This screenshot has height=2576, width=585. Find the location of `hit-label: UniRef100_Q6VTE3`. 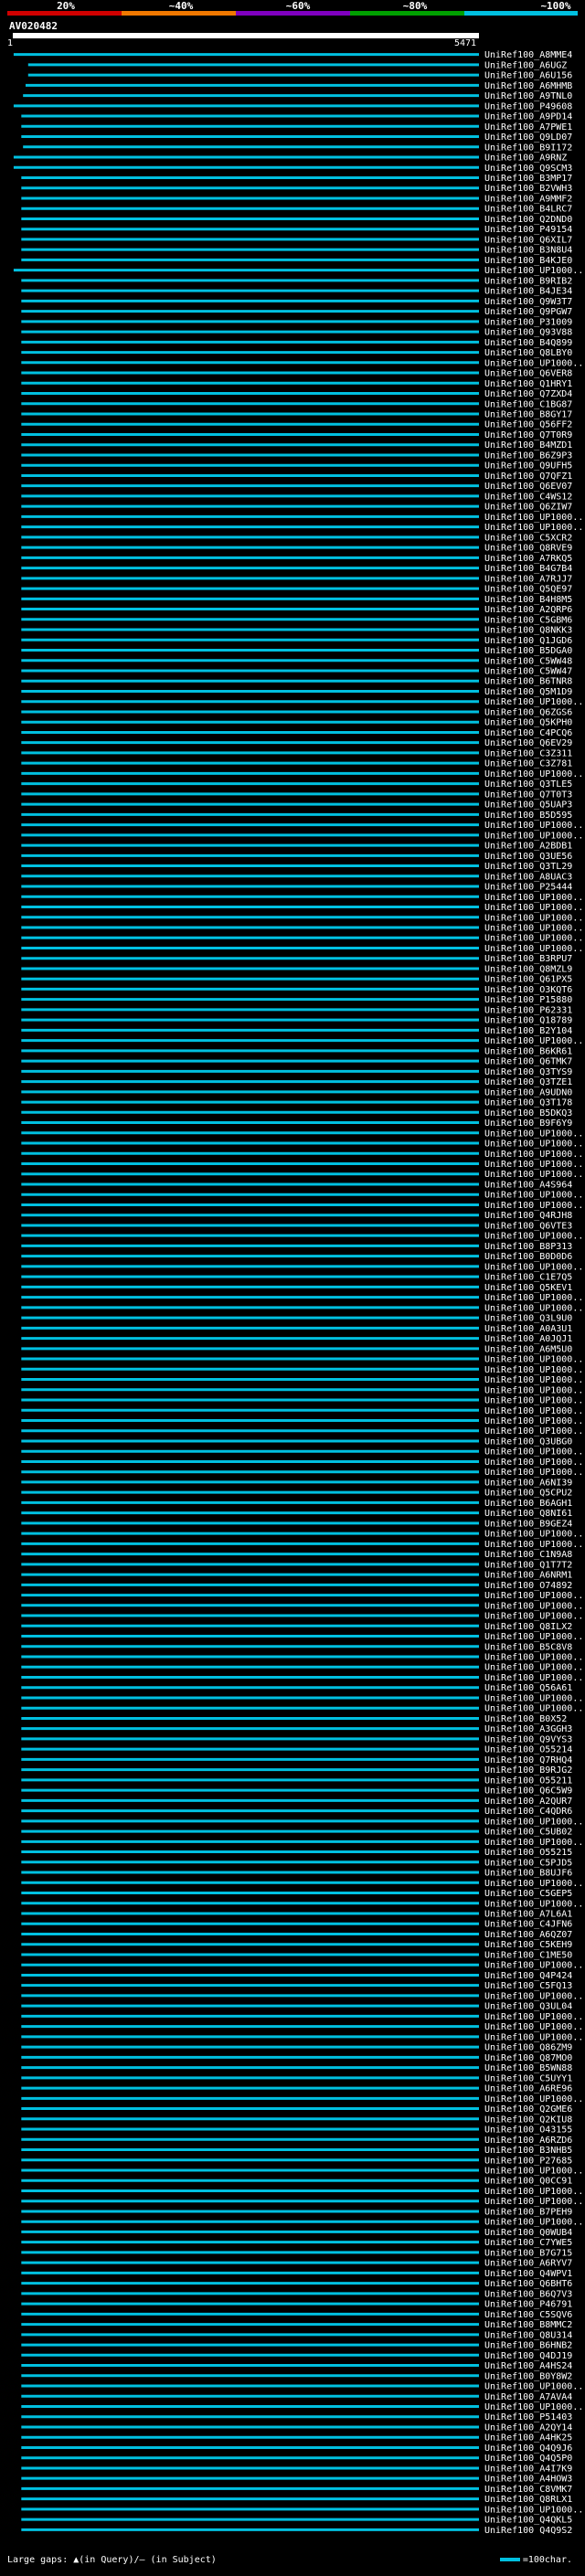

hit-label: UniRef100_Q6VTE3 is located at coordinates (528, 1226).